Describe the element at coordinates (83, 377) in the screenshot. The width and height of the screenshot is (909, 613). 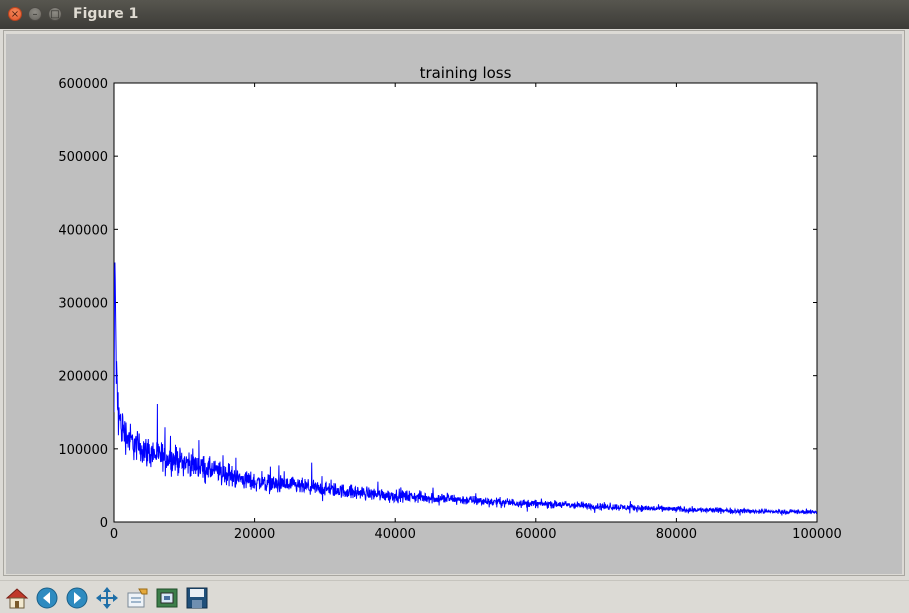
I see `y-tick-label: 200000` at that location.